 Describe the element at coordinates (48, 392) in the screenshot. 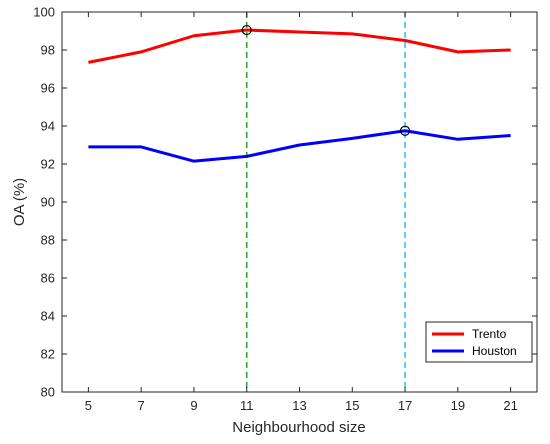

I see `y-tick-label-80: 80` at that location.